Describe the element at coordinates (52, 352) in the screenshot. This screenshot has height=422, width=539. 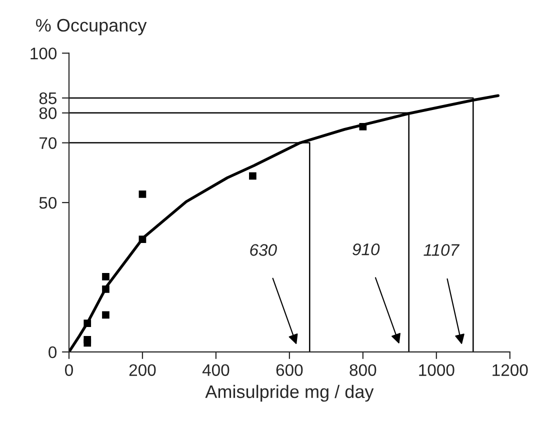
I see `y-tick-label: 0` at that location.